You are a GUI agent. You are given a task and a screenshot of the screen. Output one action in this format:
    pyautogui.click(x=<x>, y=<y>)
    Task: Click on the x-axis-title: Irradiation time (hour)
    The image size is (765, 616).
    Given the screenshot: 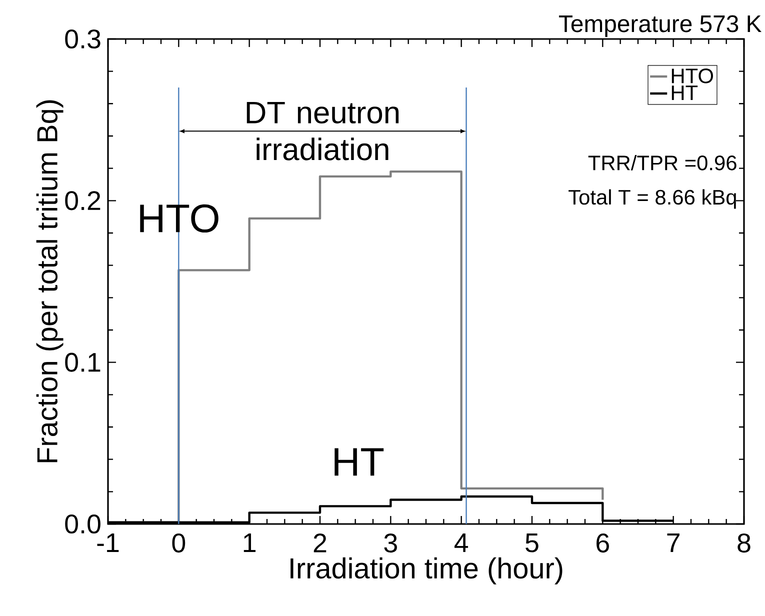 What is the action you would take?
    pyautogui.click(x=426, y=570)
    